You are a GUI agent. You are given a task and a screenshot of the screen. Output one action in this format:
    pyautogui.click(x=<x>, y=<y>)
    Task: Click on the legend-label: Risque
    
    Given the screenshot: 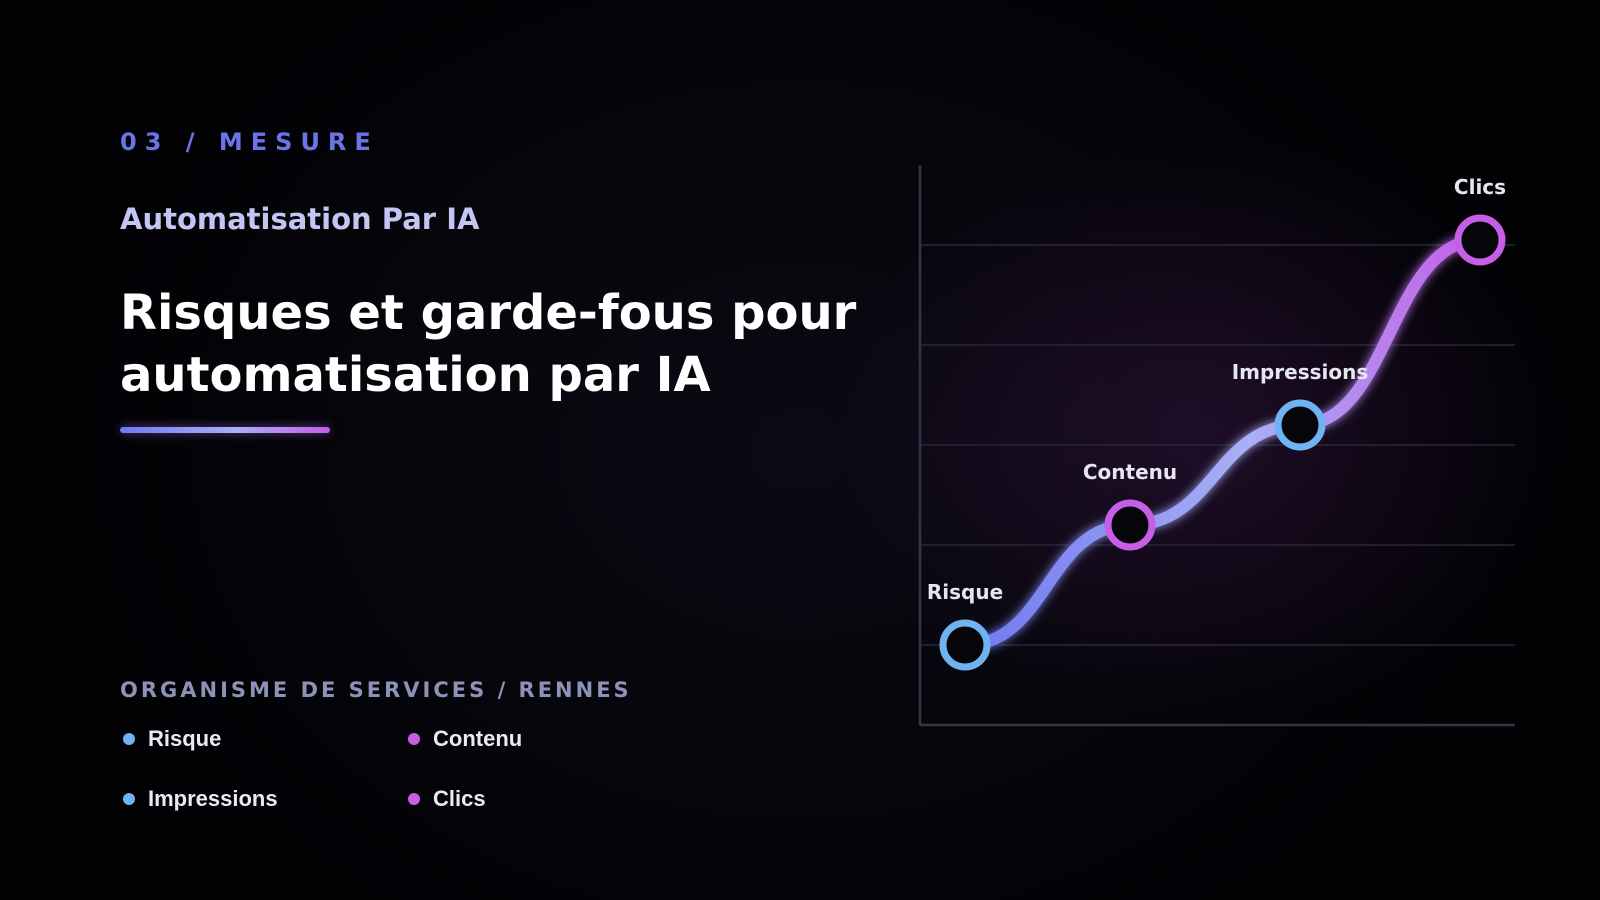 What is the action you would take?
    pyautogui.click(x=185, y=738)
    